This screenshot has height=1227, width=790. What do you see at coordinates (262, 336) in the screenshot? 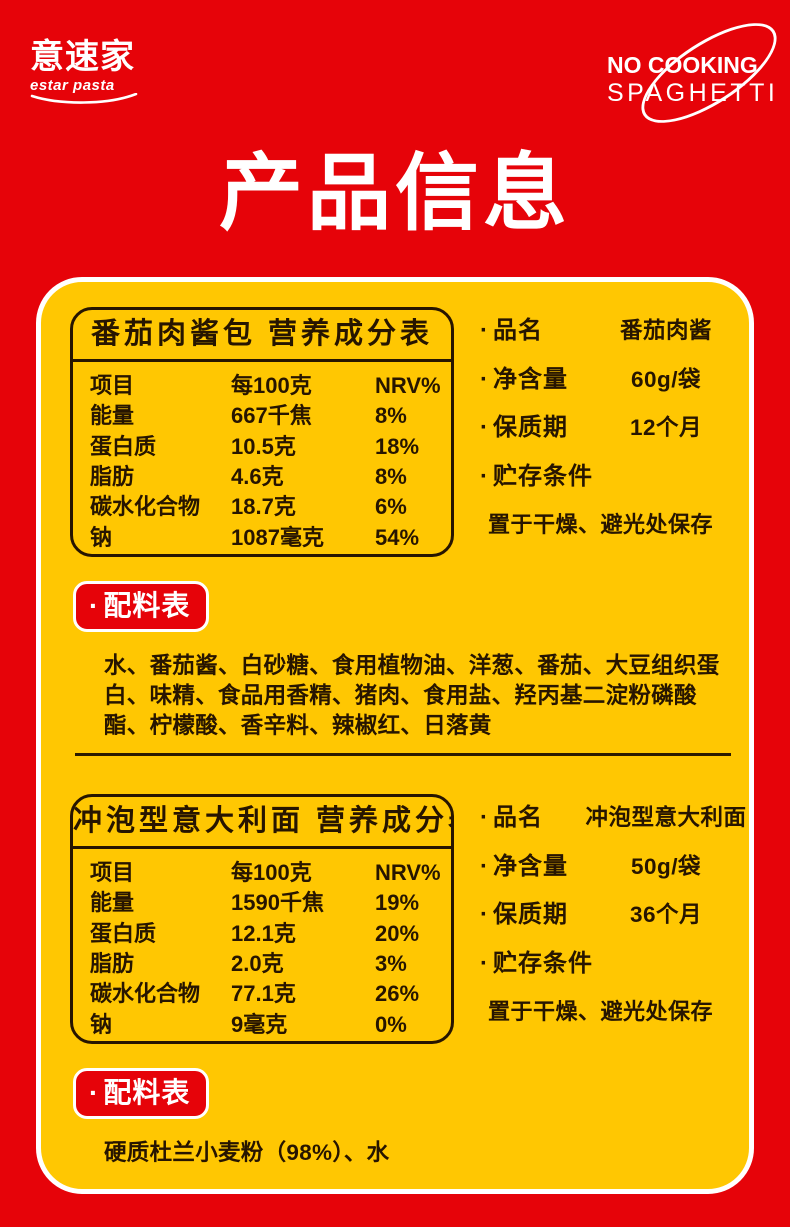
I see `sauce-nutrition-title: 番茄肉酱包 营养成分表` at bounding box center [262, 336].